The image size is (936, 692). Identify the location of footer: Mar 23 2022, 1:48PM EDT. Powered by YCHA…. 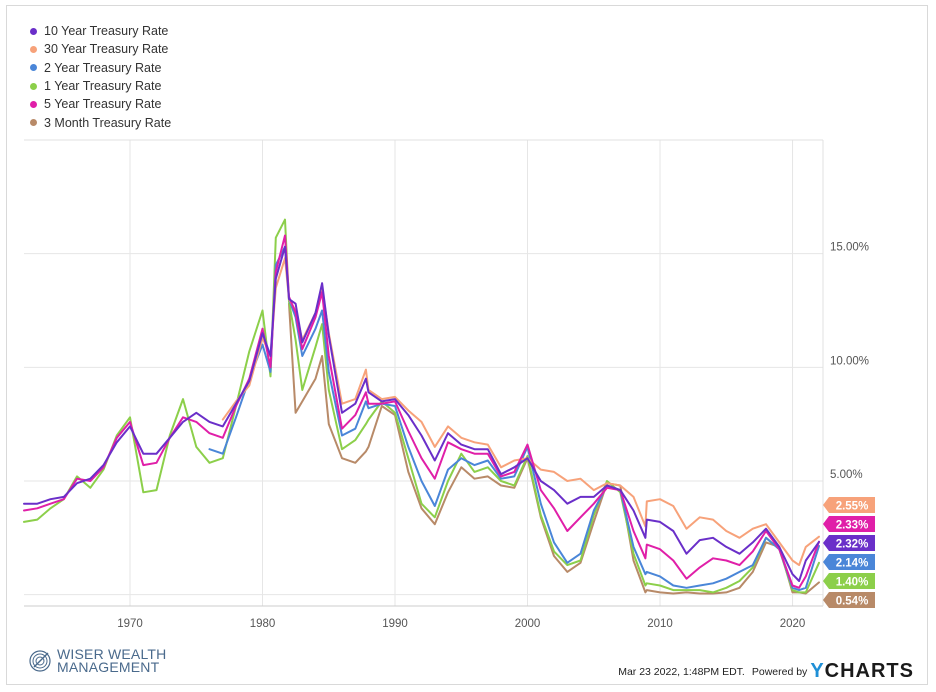
(766, 671).